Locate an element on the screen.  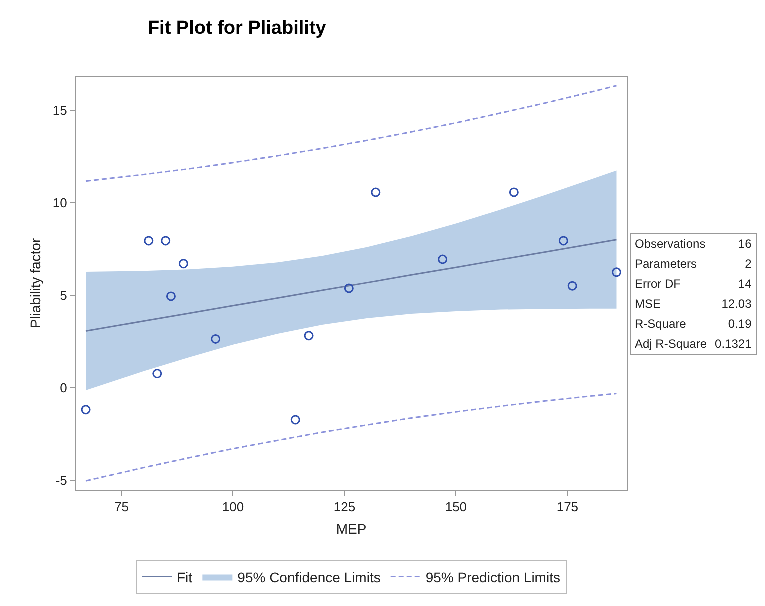
x-tick-label: 100 is located at coordinates (233, 507).